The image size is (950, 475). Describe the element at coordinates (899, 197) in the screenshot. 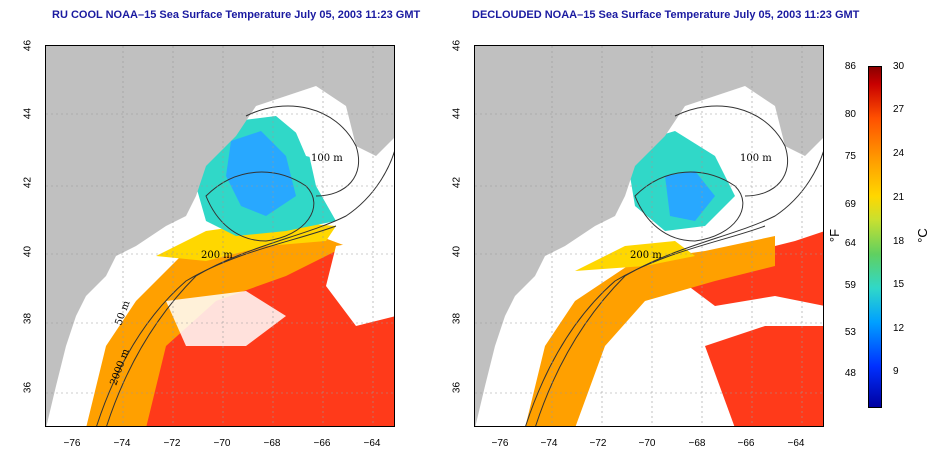

I see `colorbar-c-tick: 21` at that location.